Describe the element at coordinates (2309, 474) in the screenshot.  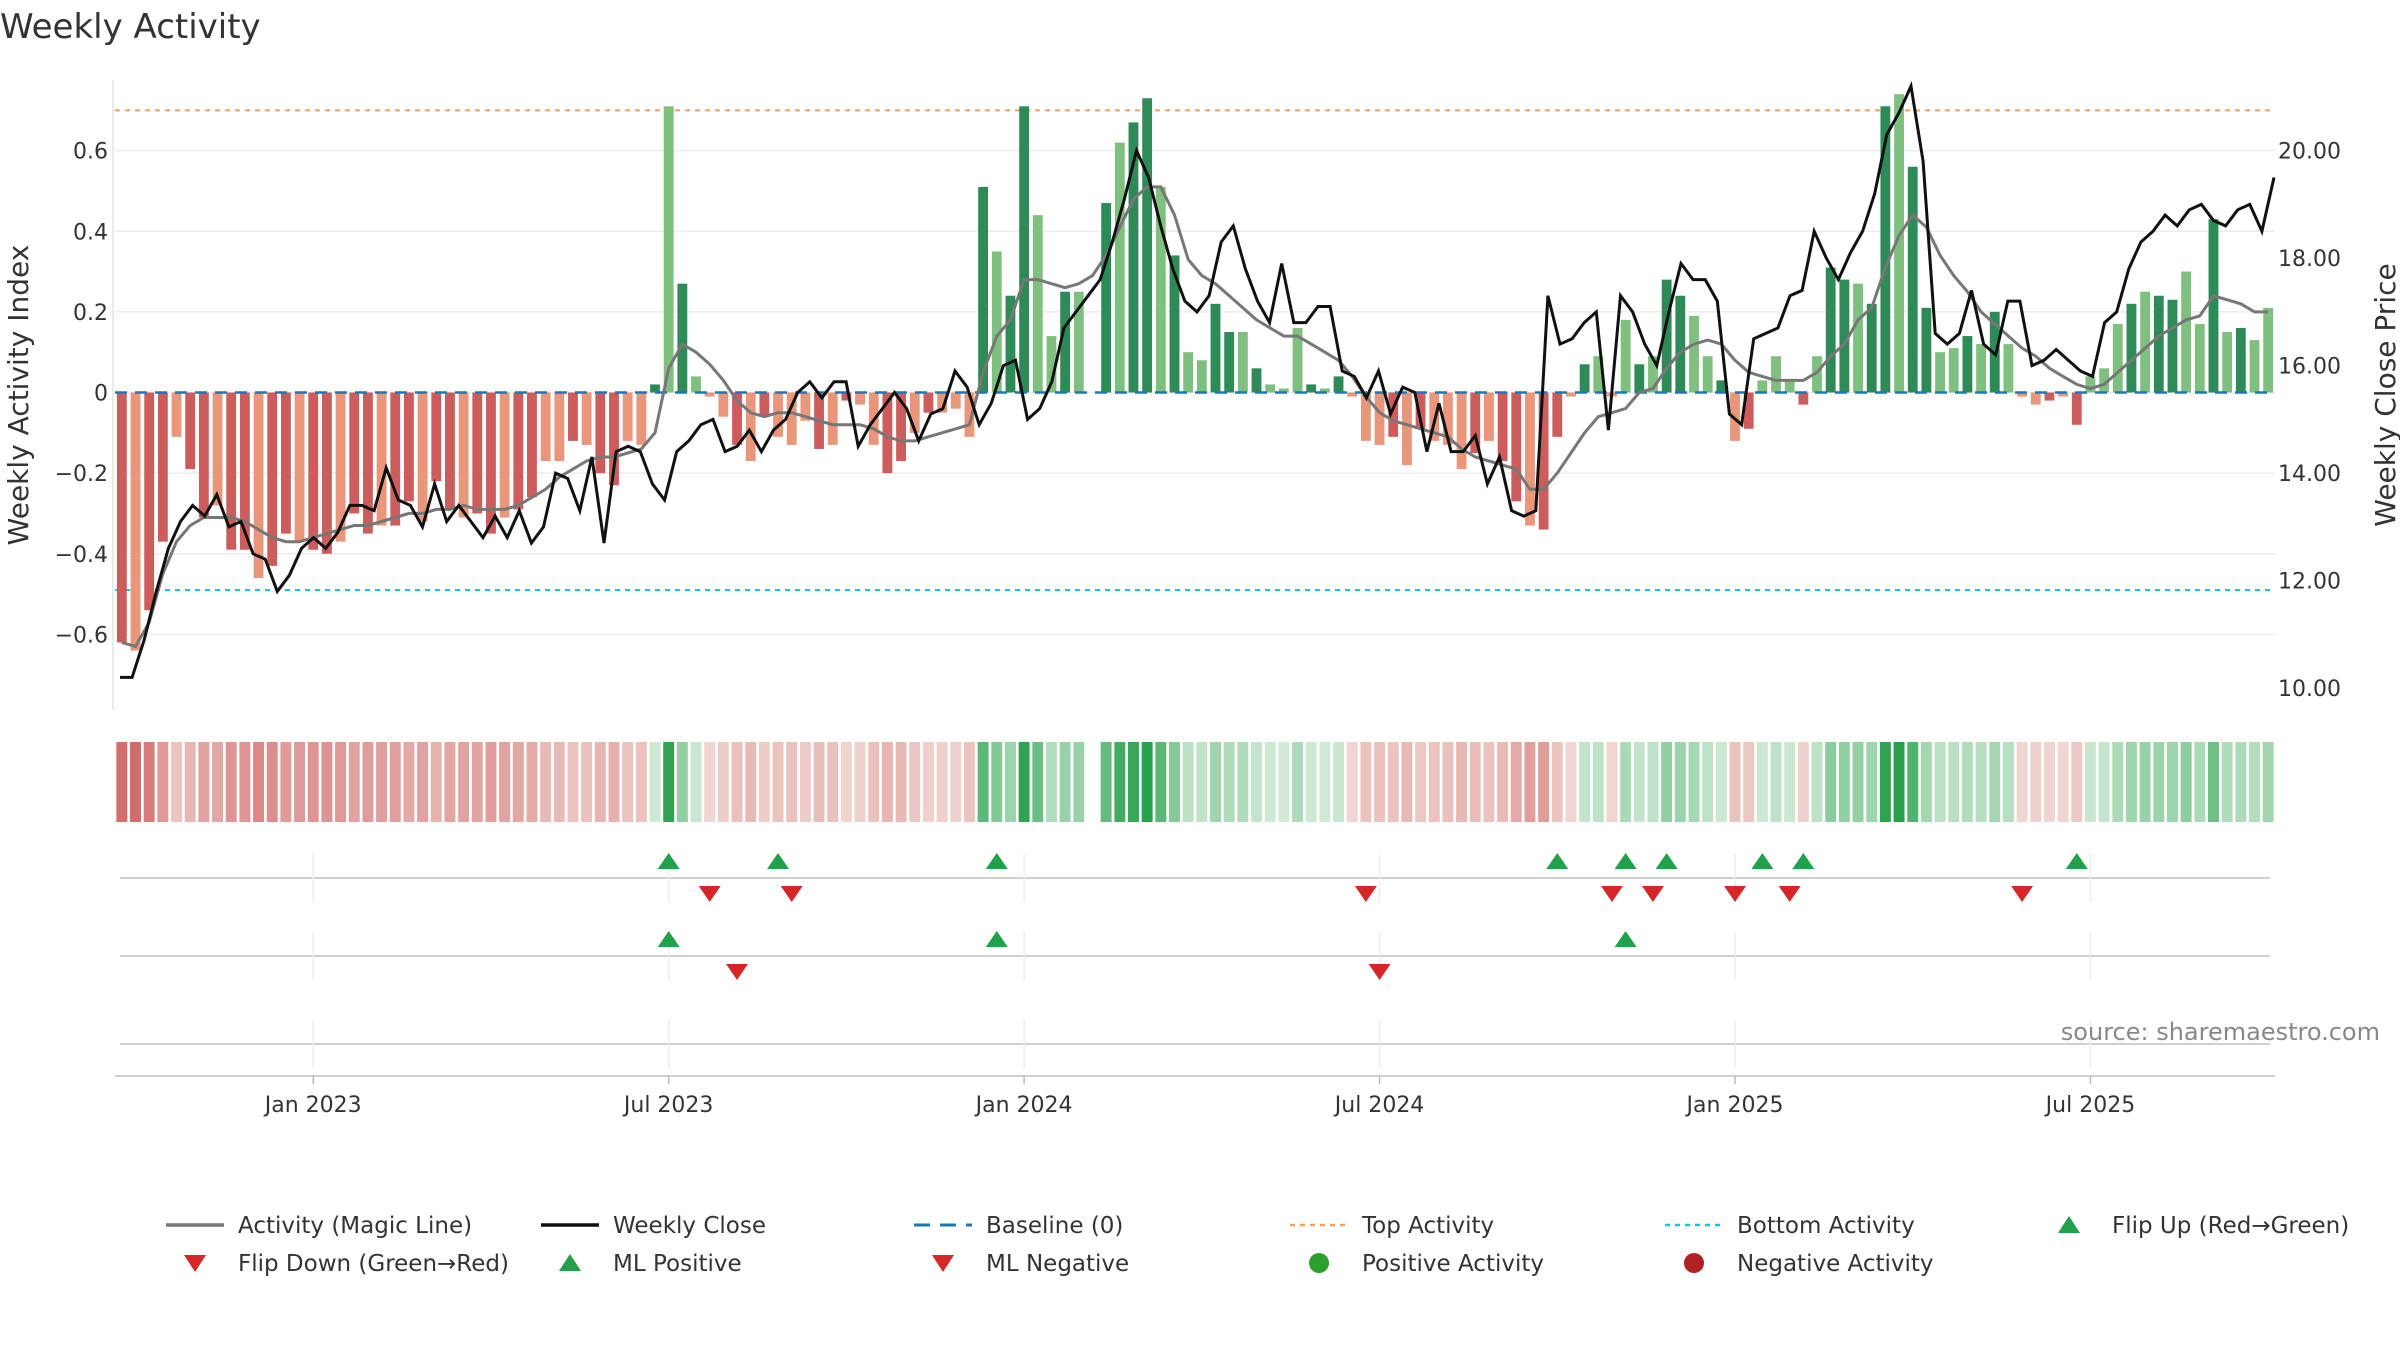
I see `right-tick-label: 14.00` at that location.